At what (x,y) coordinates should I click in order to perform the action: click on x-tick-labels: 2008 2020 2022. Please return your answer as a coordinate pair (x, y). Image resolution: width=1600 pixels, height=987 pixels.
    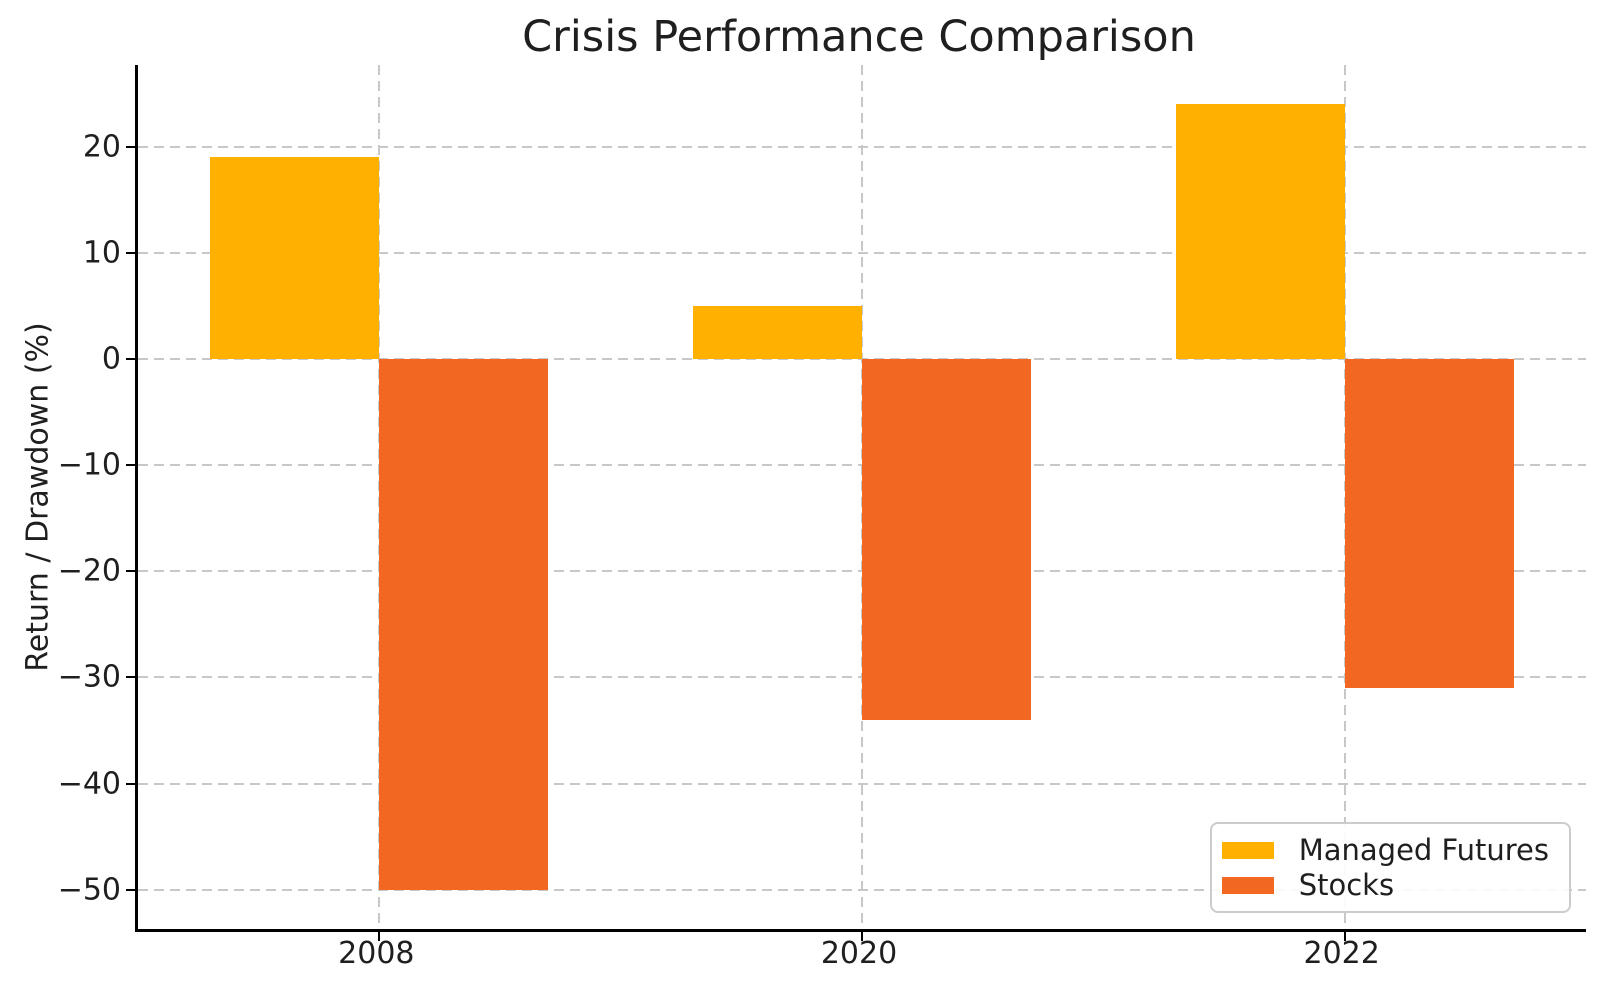
    Looking at the image, I should click on (859, 956).